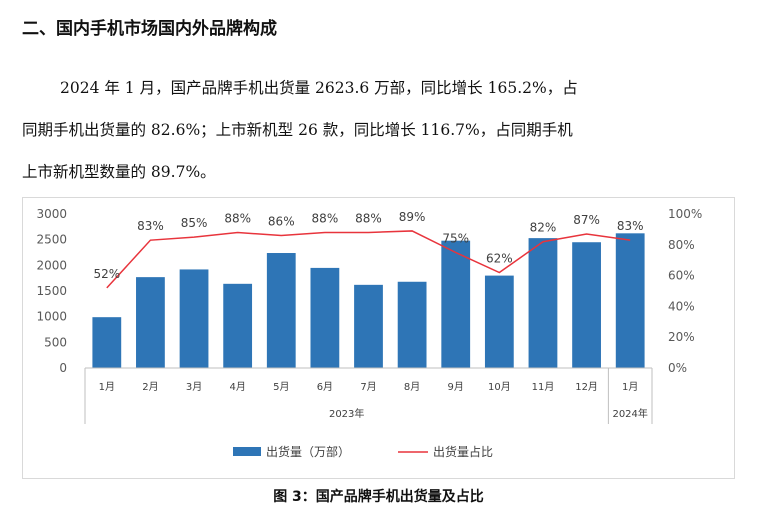  I want to click on left-axis-tick-label: 0, so click(63, 368).